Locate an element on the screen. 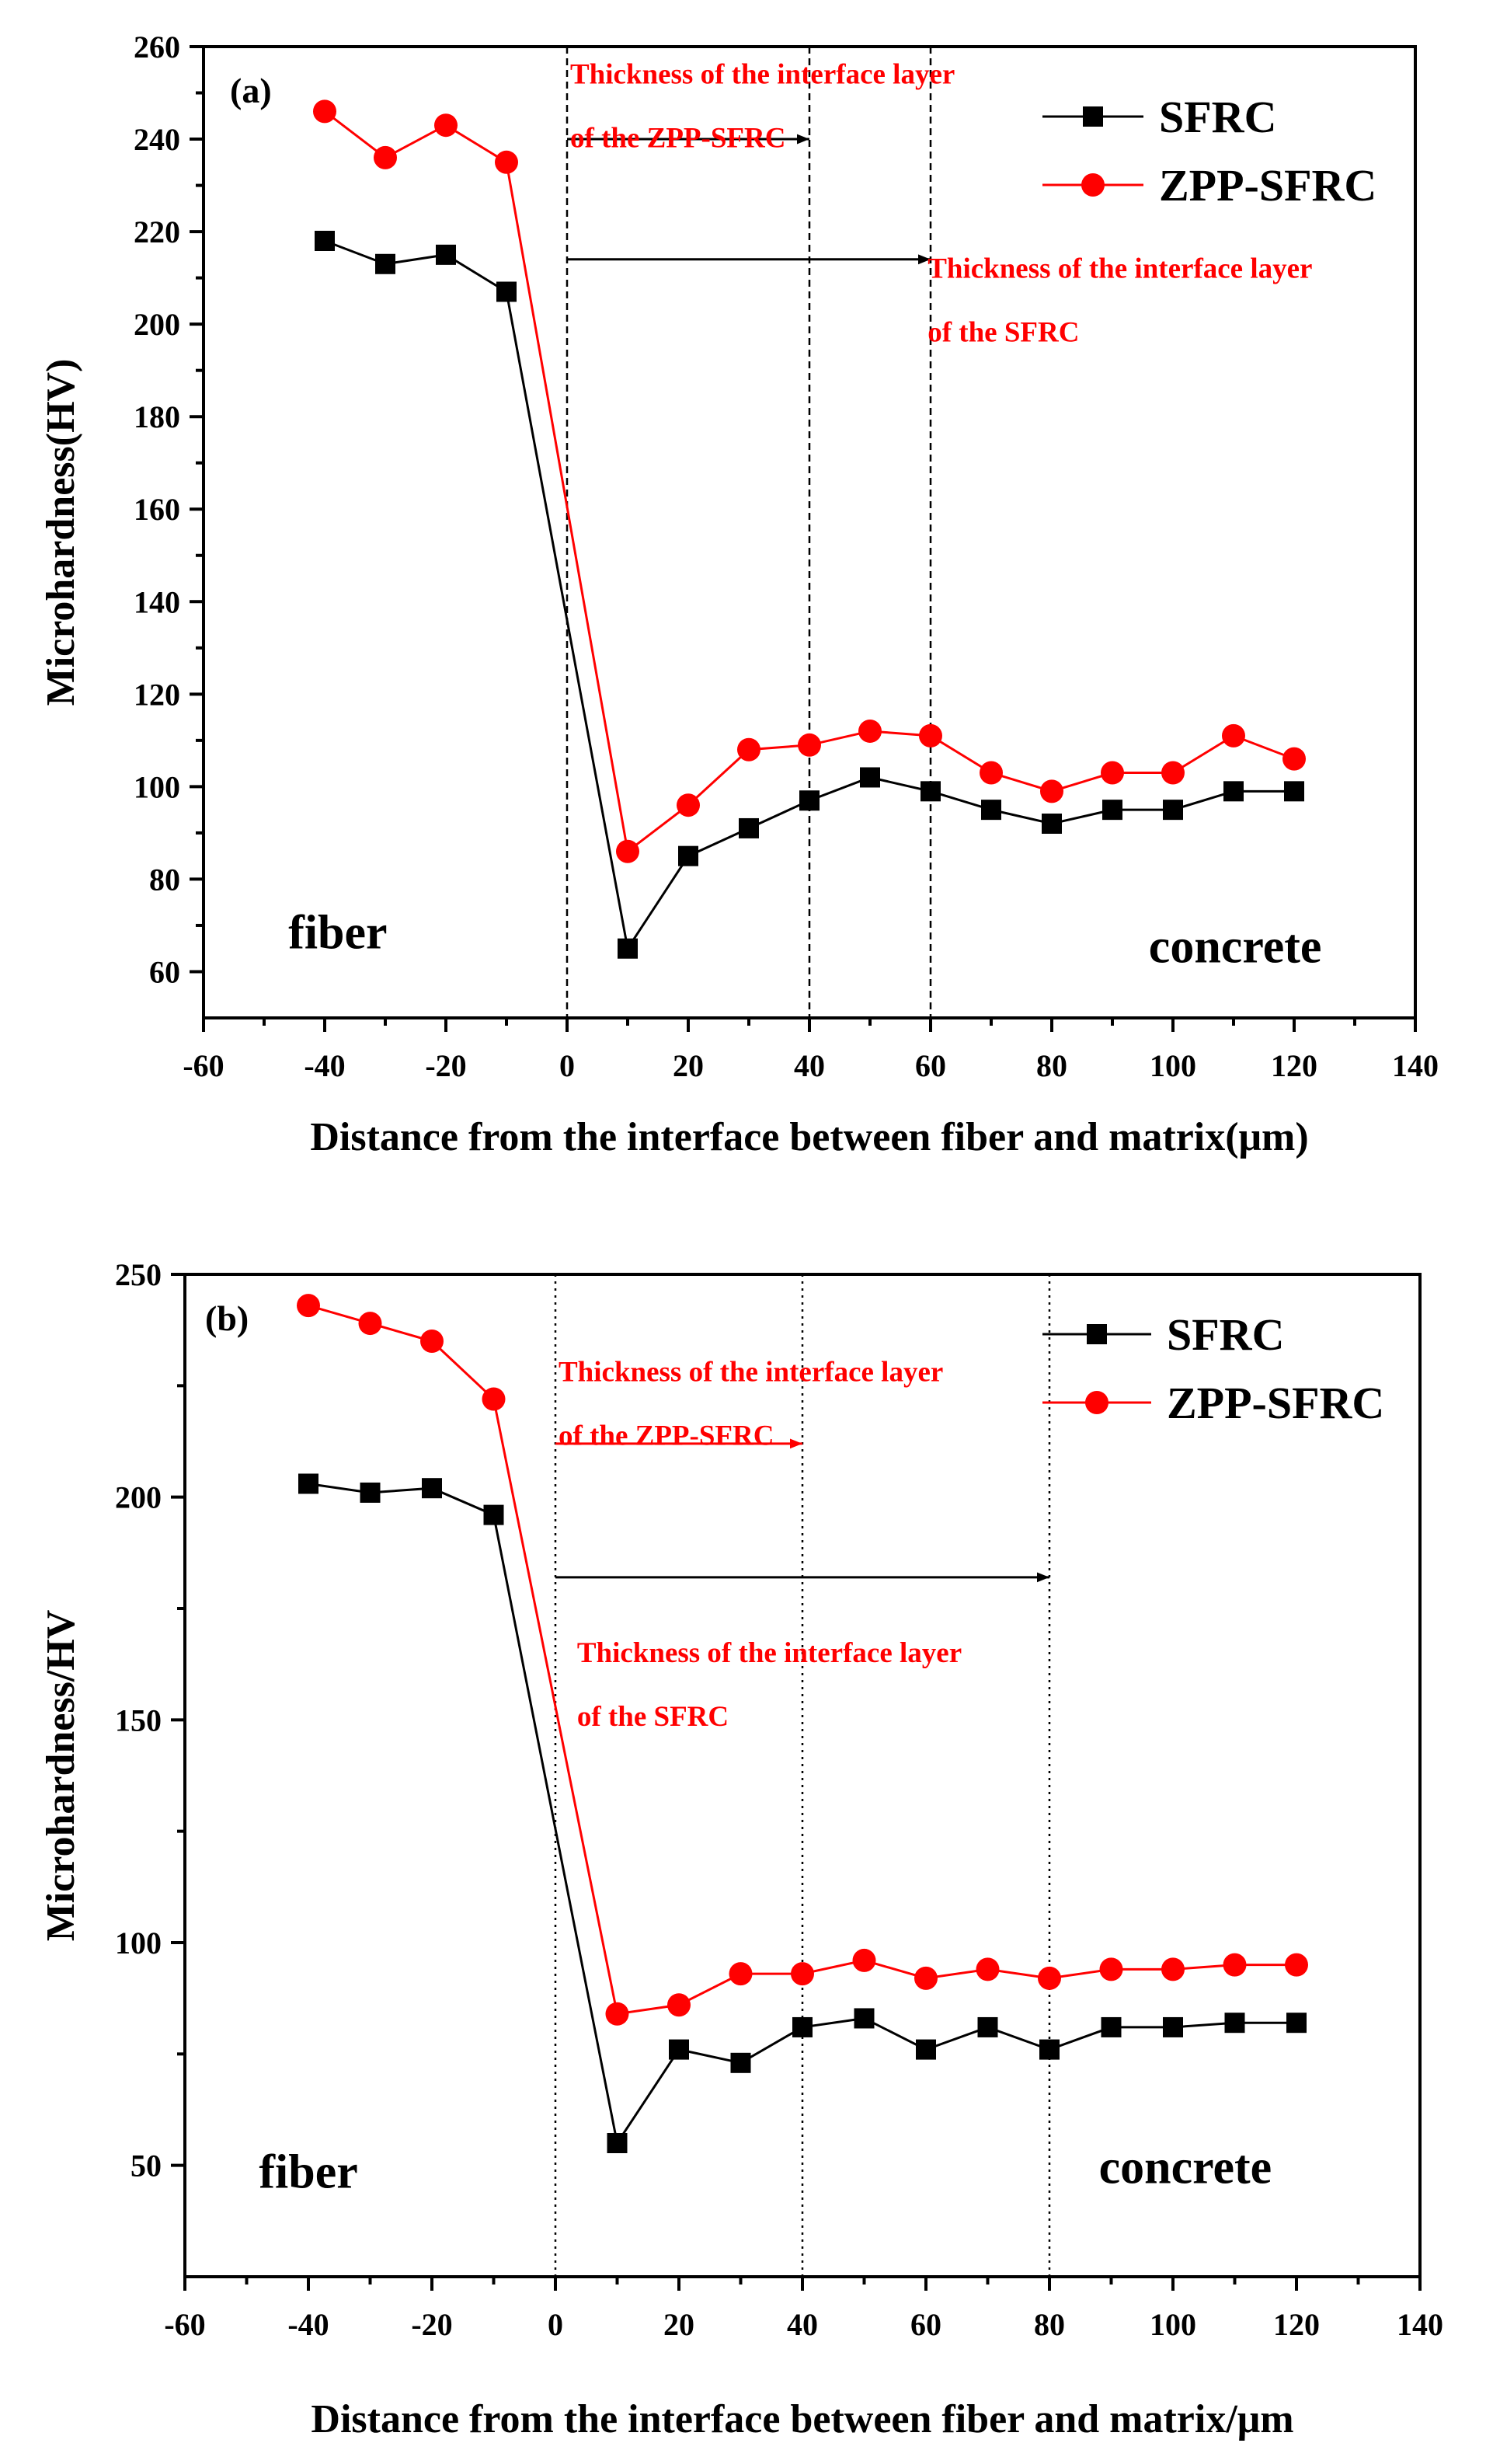  x-tick-label: 40 is located at coordinates (809, 1065).